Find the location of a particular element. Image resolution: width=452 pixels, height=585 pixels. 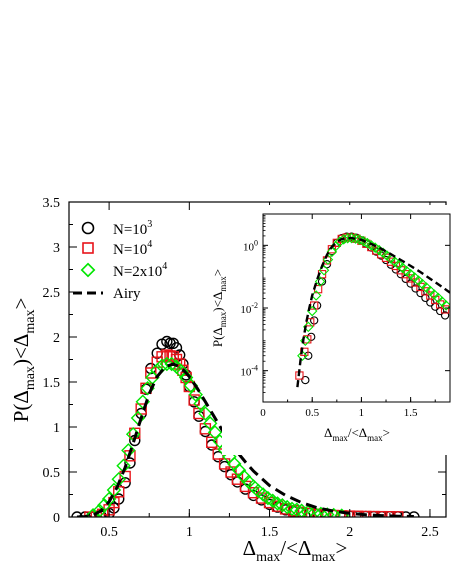

legend: N=103 N=104 N=2x104 Airy is located at coordinates (120, 260).